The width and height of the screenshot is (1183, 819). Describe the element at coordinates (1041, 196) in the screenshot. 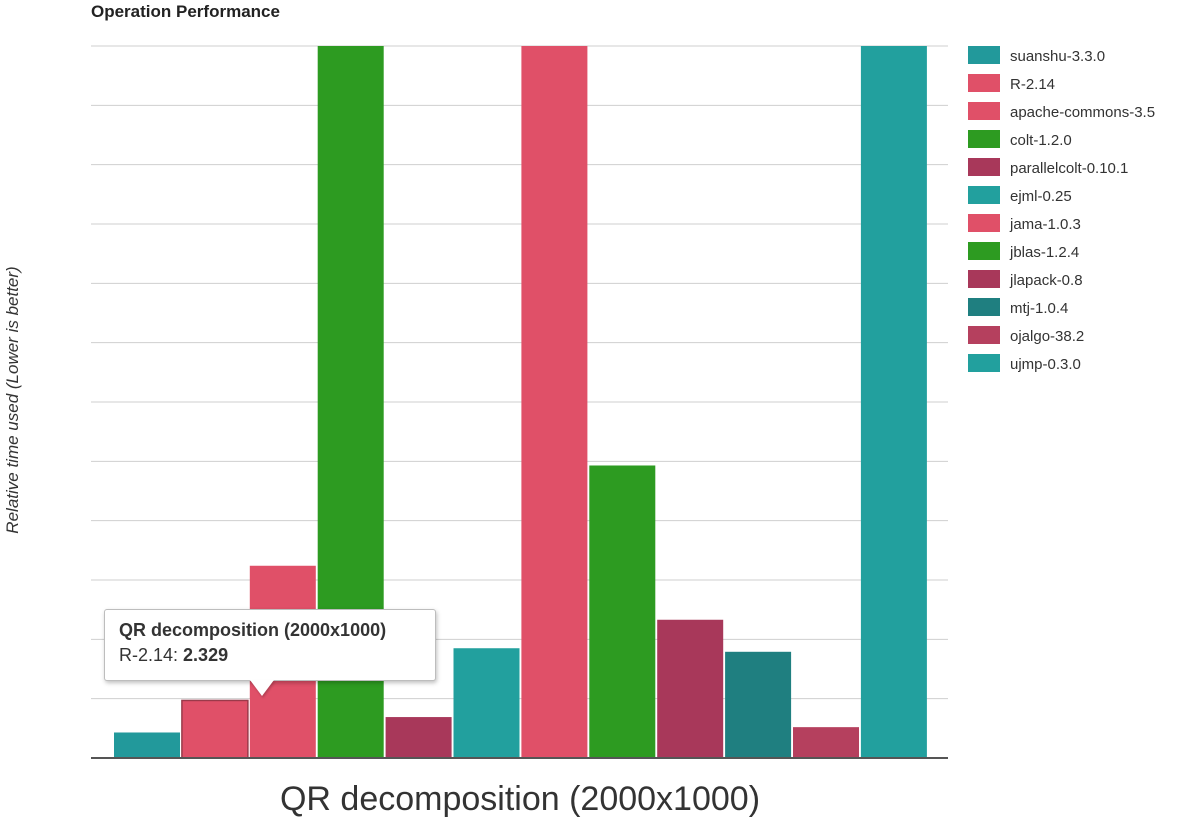

I see `legend-label-ejml-0.25: ejml-0.25` at that location.